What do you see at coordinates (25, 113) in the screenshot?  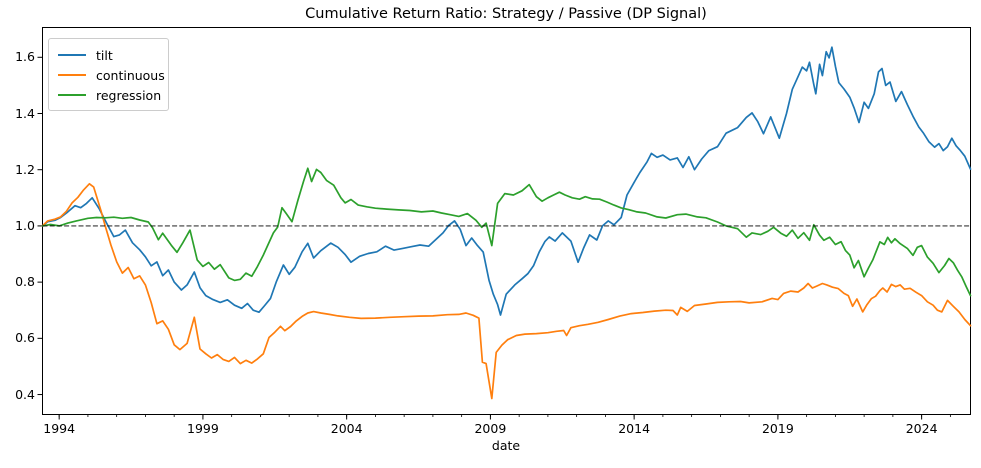 I see `tick-label-y-1.4: 1.4` at bounding box center [25, 113].